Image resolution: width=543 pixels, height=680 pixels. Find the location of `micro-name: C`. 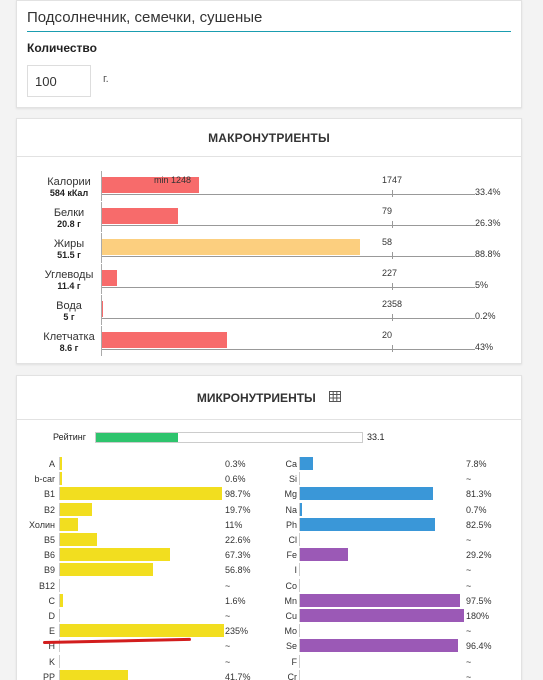

micro-name: C is located at coordinates (52, 600).